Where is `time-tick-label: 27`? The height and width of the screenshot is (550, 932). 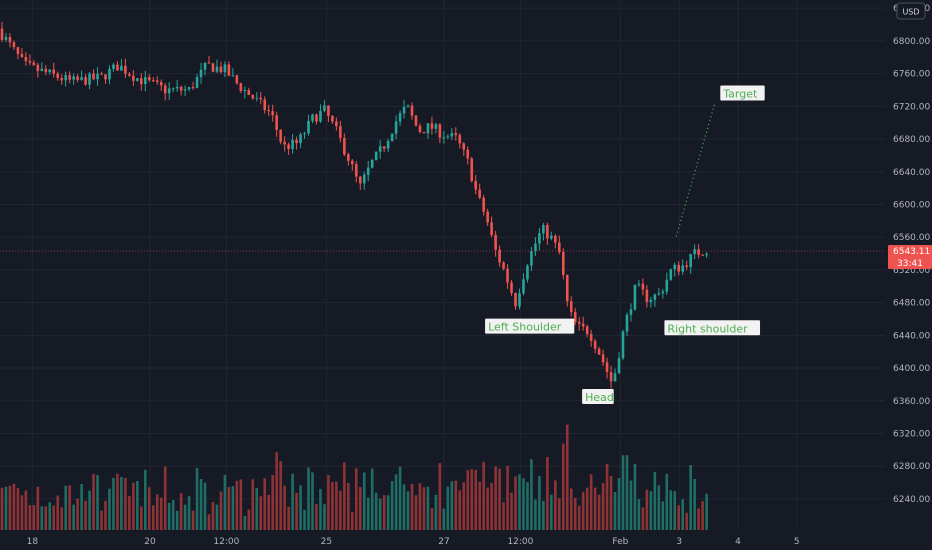
time-tick-label: 27 is located at coordinates (443, 542).